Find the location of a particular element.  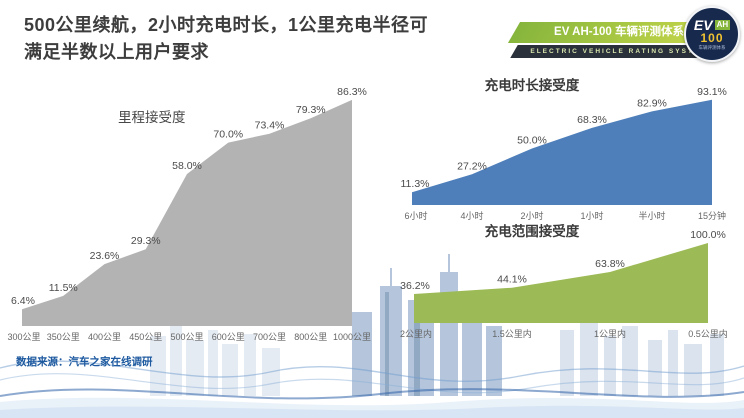

svg-text: 27.2% is located at coordinates (472, 166).